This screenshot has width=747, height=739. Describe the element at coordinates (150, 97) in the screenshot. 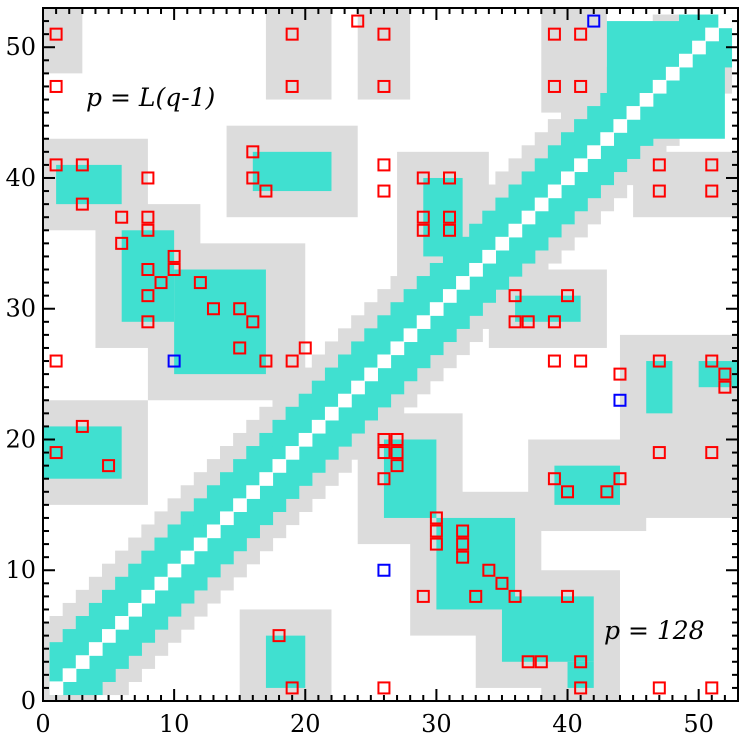

I see `annotation-upper-left: p = L(q-1)` at that location.